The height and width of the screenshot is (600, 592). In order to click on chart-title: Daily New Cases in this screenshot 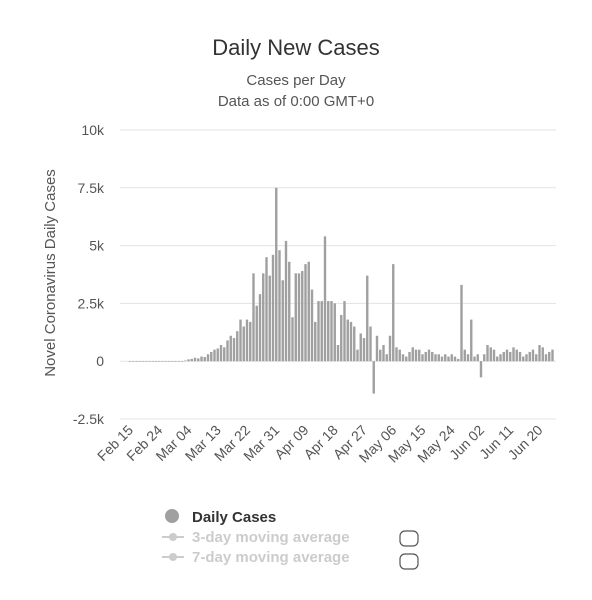, I will do `click(296, 47)`.